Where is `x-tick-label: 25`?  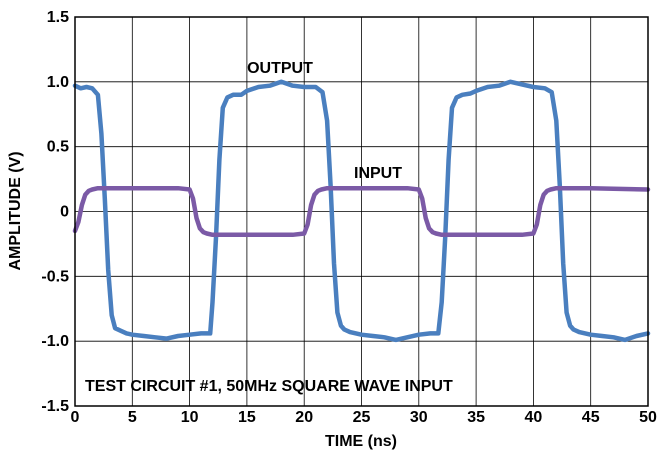
x-tick-label: 25 is located at coordinates (362, 417).